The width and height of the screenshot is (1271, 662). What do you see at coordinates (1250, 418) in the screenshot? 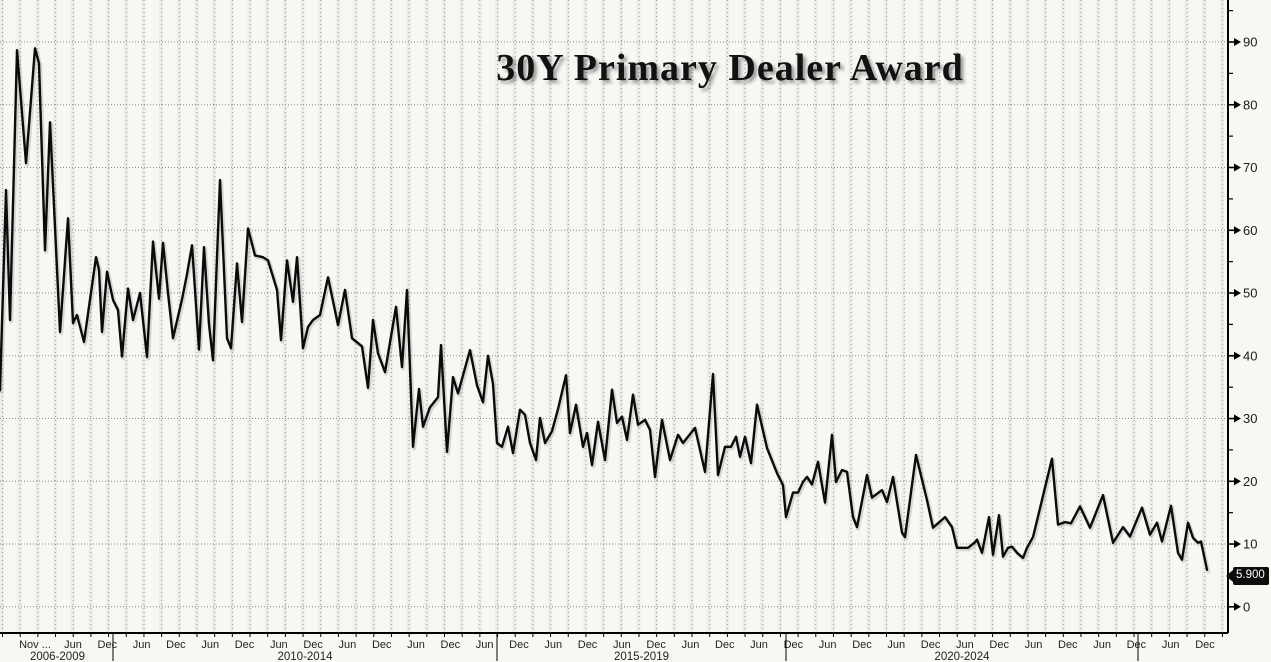
I see `y-tick-label: 30` at bounding box center [1250, 418].